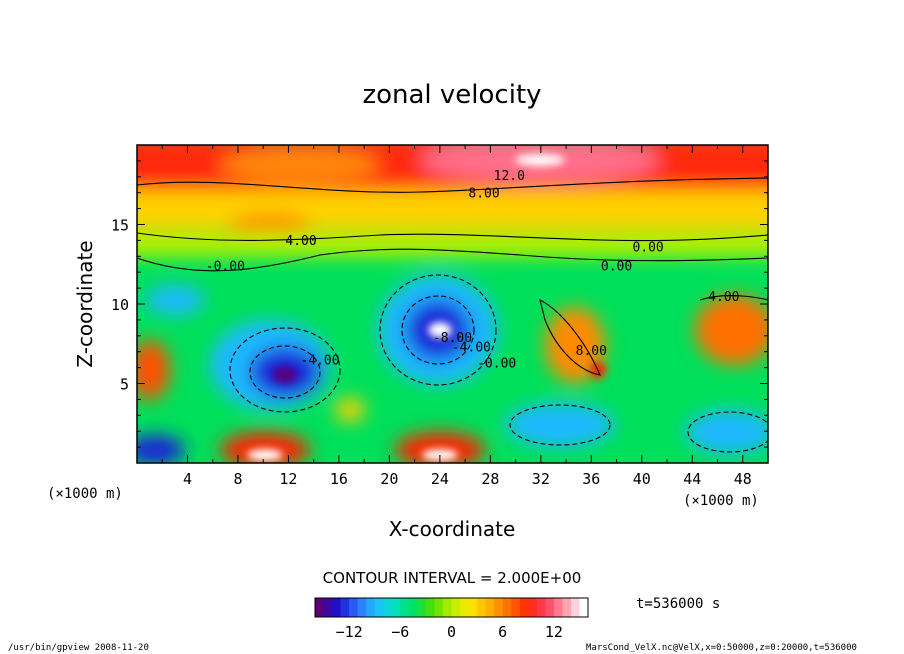 This screenshot has width=904, height=654. What do you see at coordinates (451, 95) in the screenshot?
I see `chart-title: zonal velocity` at bounding box center [451, 95].